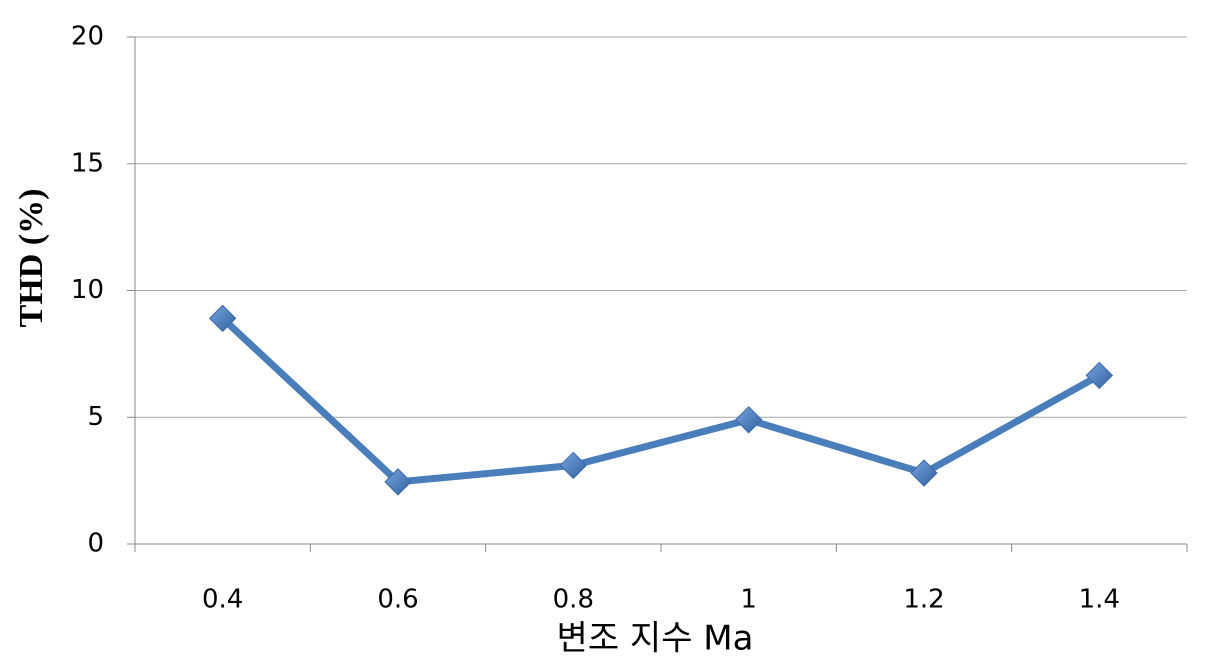 The height and width of the screenshot is (667, 1207). What do you see at coordinates (95, 417) in the screenshot?
I see `y-tick-label: 5` at bounding box center [95, 417].